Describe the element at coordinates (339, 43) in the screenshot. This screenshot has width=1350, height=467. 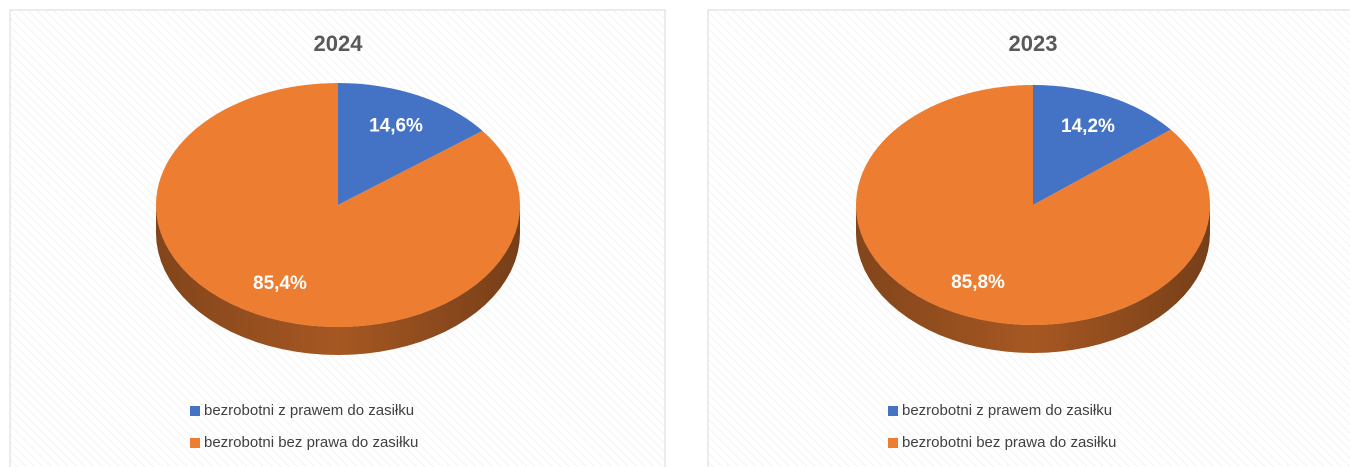
I see `chart-title: 2024` at that location.